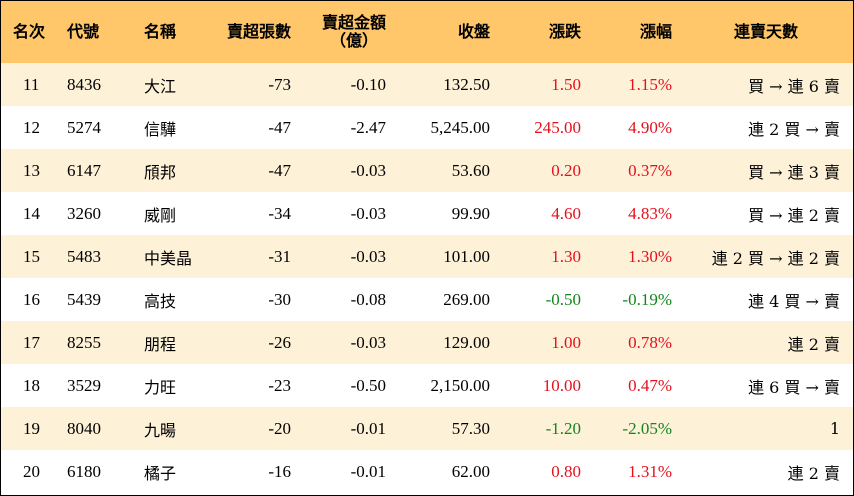 Image resolution: width=854 pixels, height=496 pixels. Describe the element at coordinates (427, 170) in the screenshot. I see `table-row: 13 6147 頎邦 -47 -0.03 53.60 0.20 0.37% 買 → 連 3 賣` at that location.